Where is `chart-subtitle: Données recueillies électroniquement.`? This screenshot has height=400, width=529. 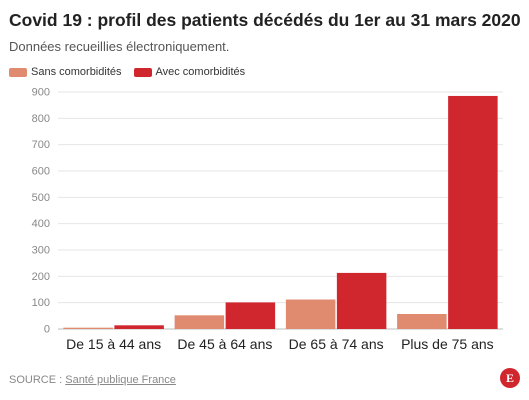 chart-subtitle: Données recueillies électroniquement. is located at coordinates (119, 46).